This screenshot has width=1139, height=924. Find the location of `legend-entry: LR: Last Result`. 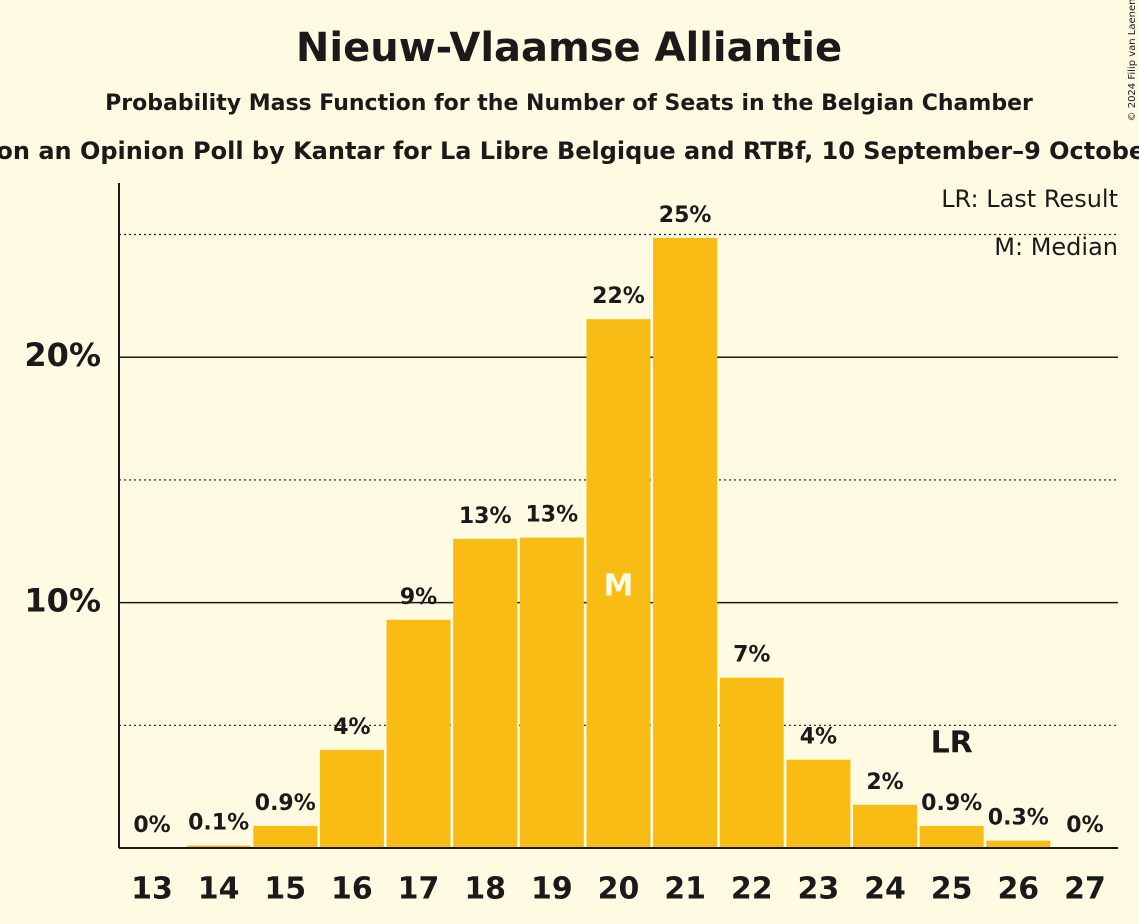

legend-entry: LR: Last Result is located at coordinates (1029, 199).